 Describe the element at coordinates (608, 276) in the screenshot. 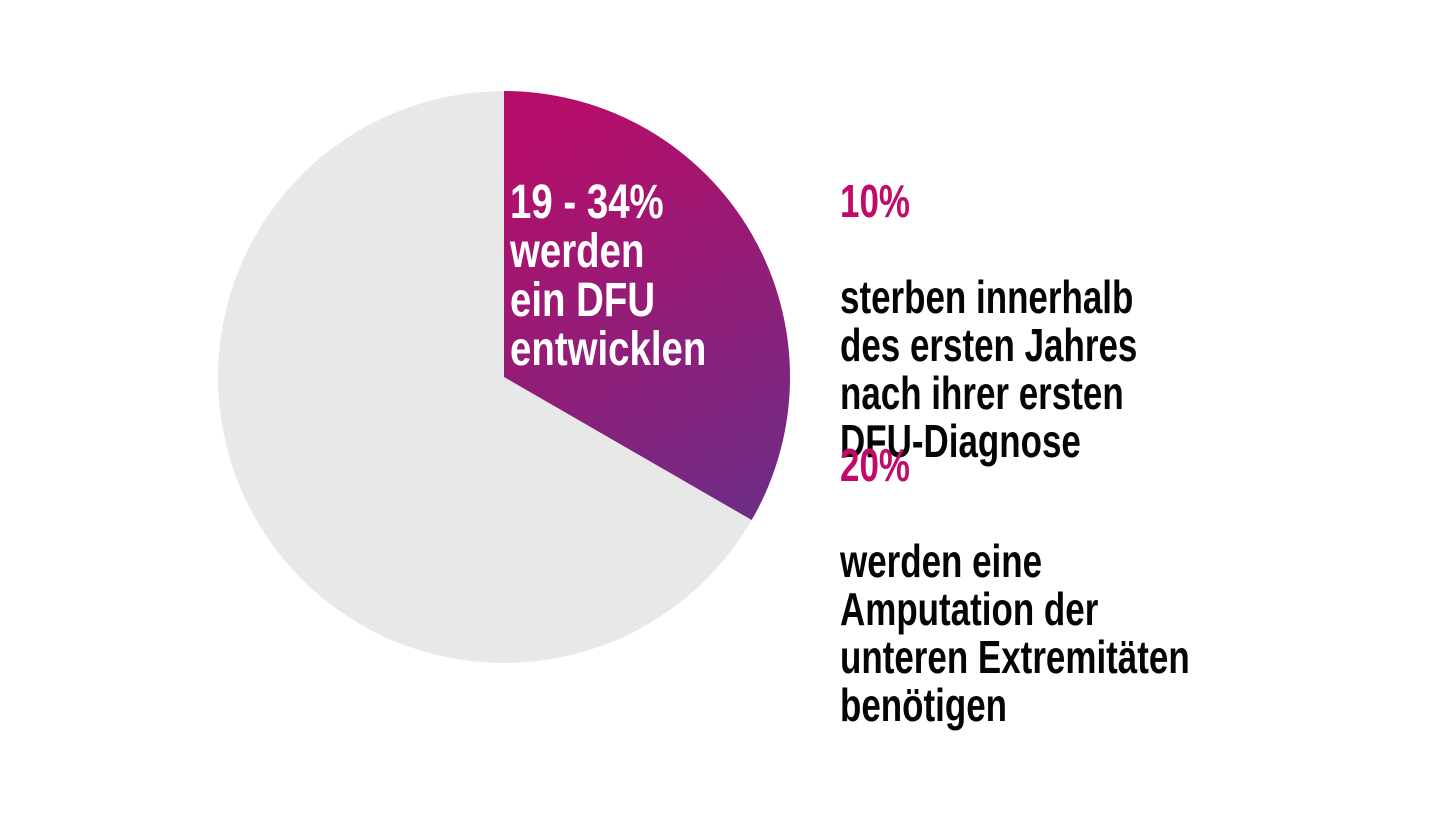

I see `pie-slice-label: 19 - 34% werden ein DFU entwicklen` at that location.